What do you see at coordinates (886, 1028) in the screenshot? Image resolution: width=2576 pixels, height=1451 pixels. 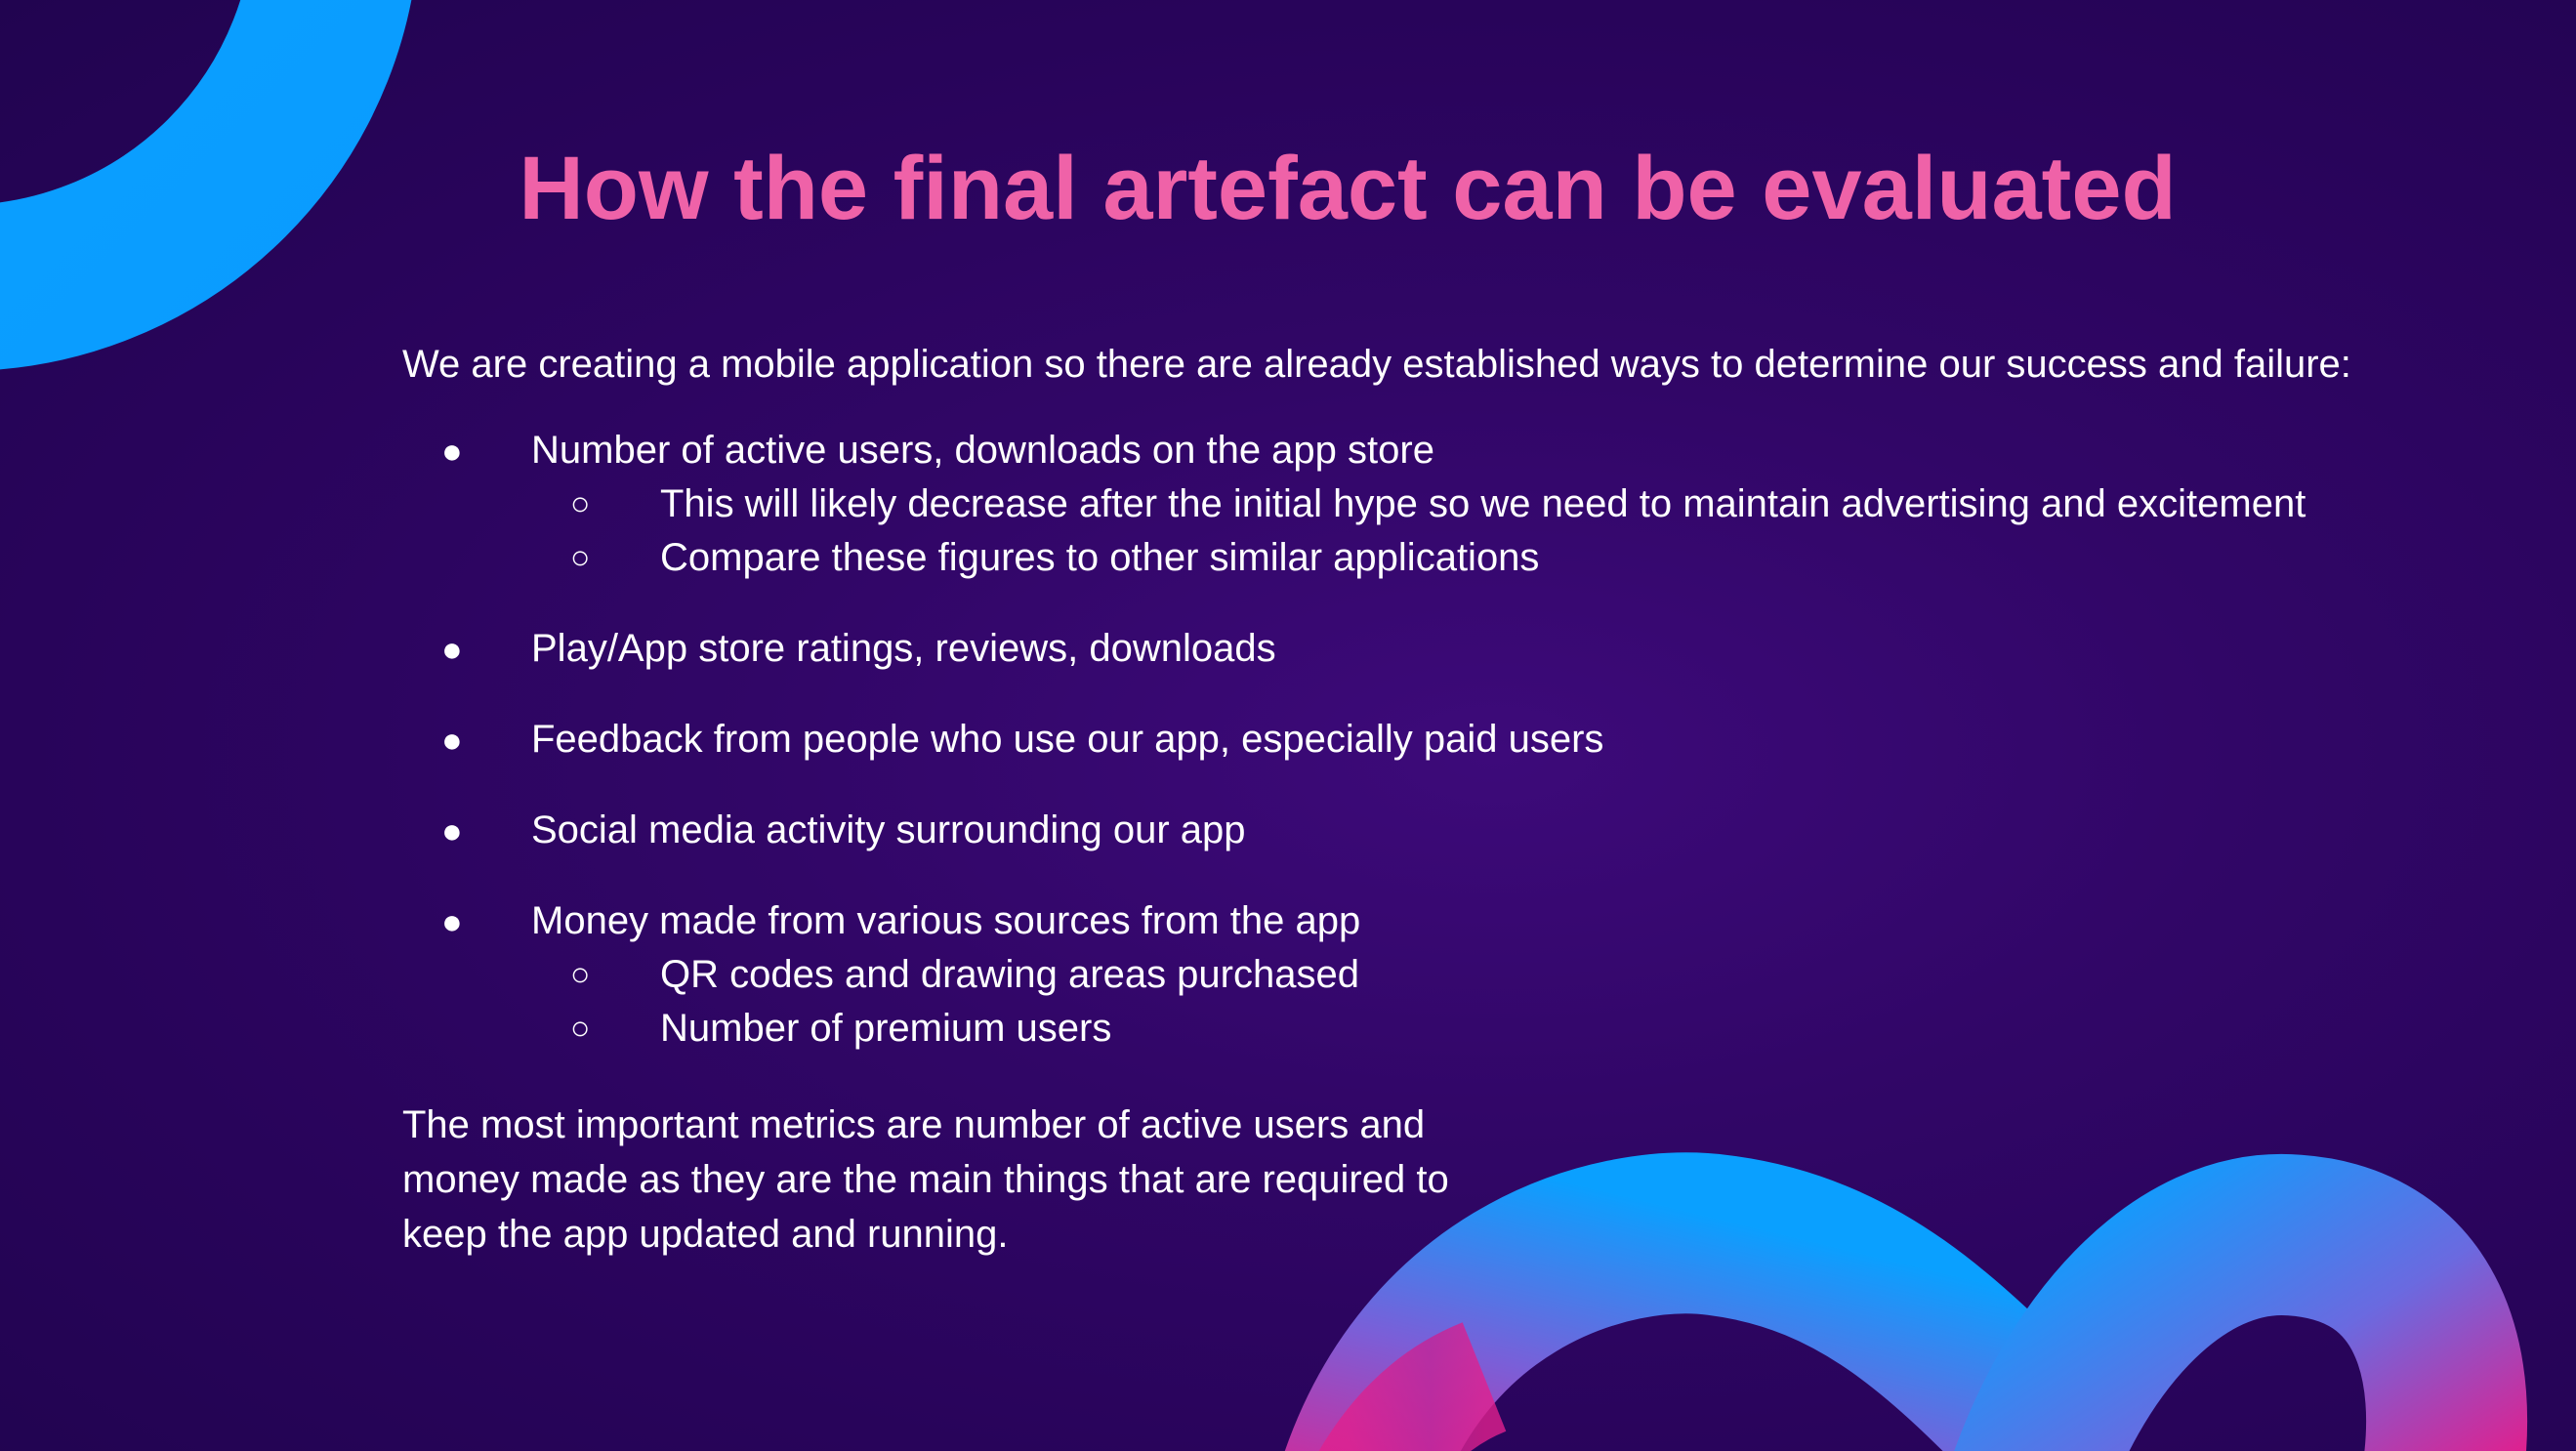 I see `sub-bullet-text: Number of premium users` at bounding box center [886, 1028].